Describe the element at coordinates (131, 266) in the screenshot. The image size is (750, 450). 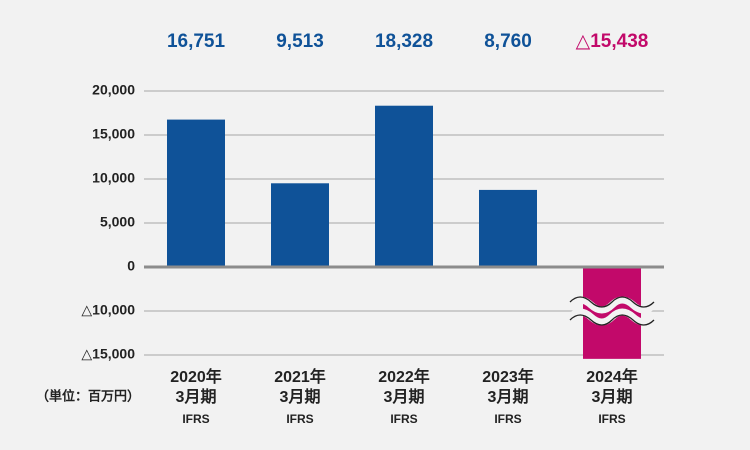
I see `y-tick-label: 0` at that location.